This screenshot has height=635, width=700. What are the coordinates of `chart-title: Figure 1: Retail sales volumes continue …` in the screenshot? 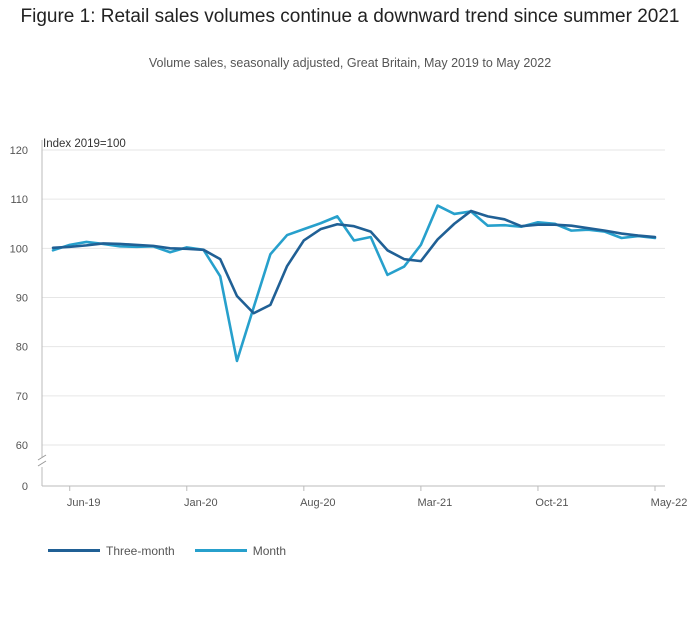 It's located at (350, 16).